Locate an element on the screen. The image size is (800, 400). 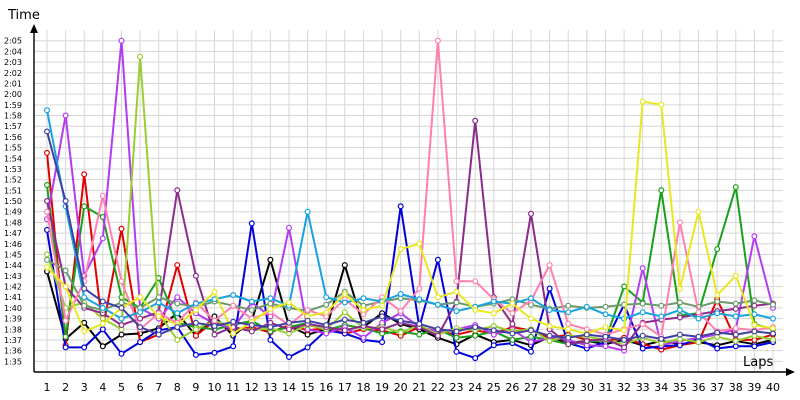
y-tick-label: 2:03 is located at coordinates (13, 62).